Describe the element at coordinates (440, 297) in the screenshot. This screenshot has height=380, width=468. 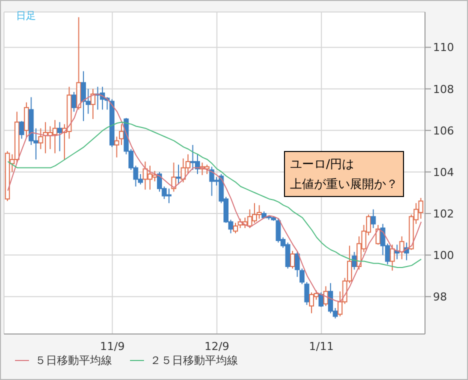
I see `y-tick-label: 98` at that location.